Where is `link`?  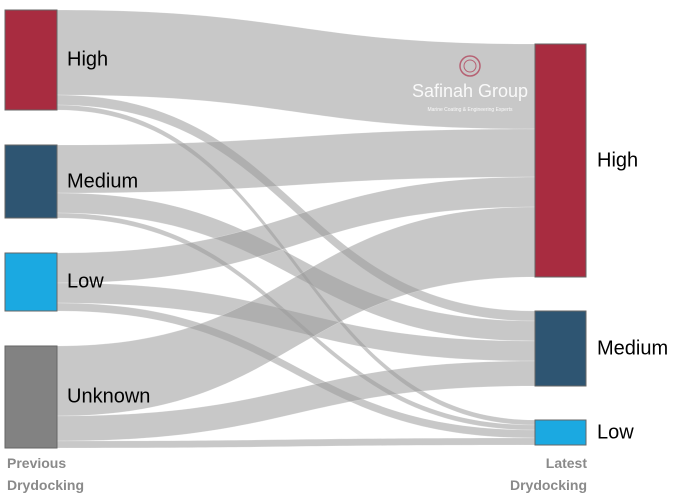
link is located at coordinates (296, 443).